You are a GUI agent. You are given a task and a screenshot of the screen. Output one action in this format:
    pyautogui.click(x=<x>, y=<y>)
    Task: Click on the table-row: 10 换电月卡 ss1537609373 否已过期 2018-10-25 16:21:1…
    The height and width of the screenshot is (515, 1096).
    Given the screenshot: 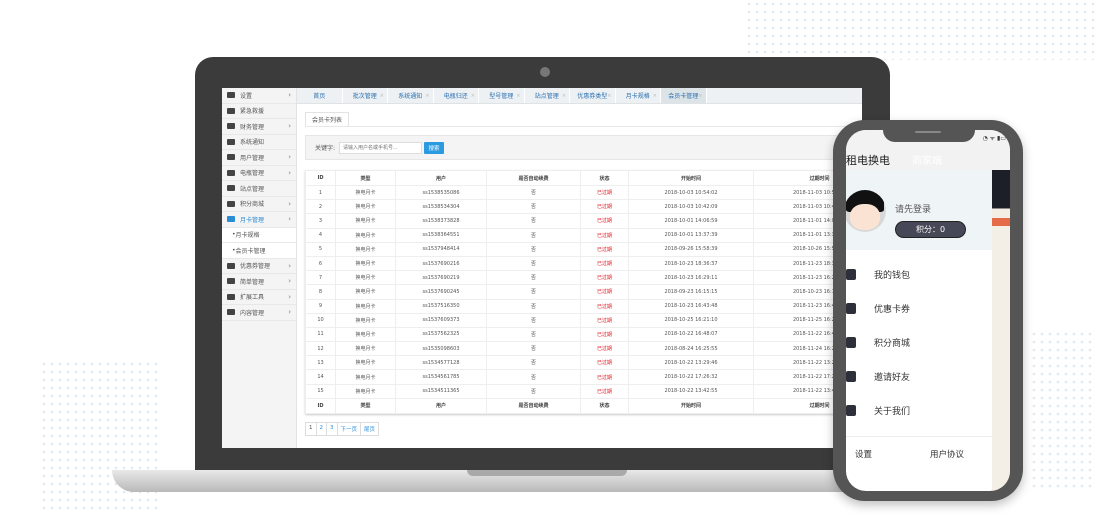 What is the action you would take?
    pyautogui.click(x=583, y=320)
    